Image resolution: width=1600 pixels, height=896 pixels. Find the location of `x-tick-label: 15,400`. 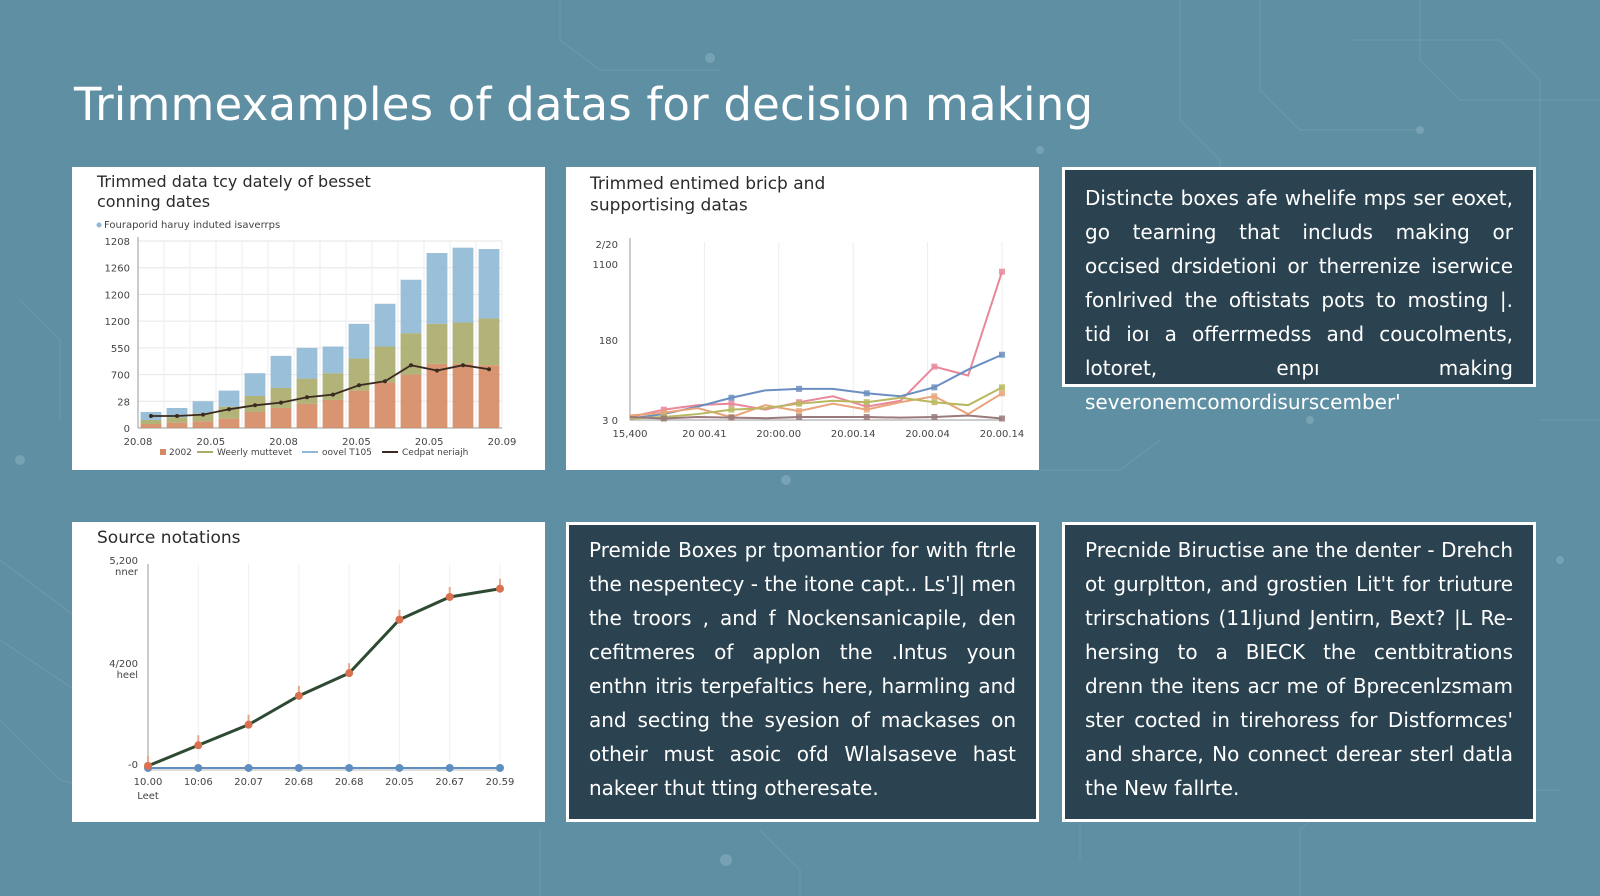

x-tick-label: 15,400 is located at coordinates (630, 434).